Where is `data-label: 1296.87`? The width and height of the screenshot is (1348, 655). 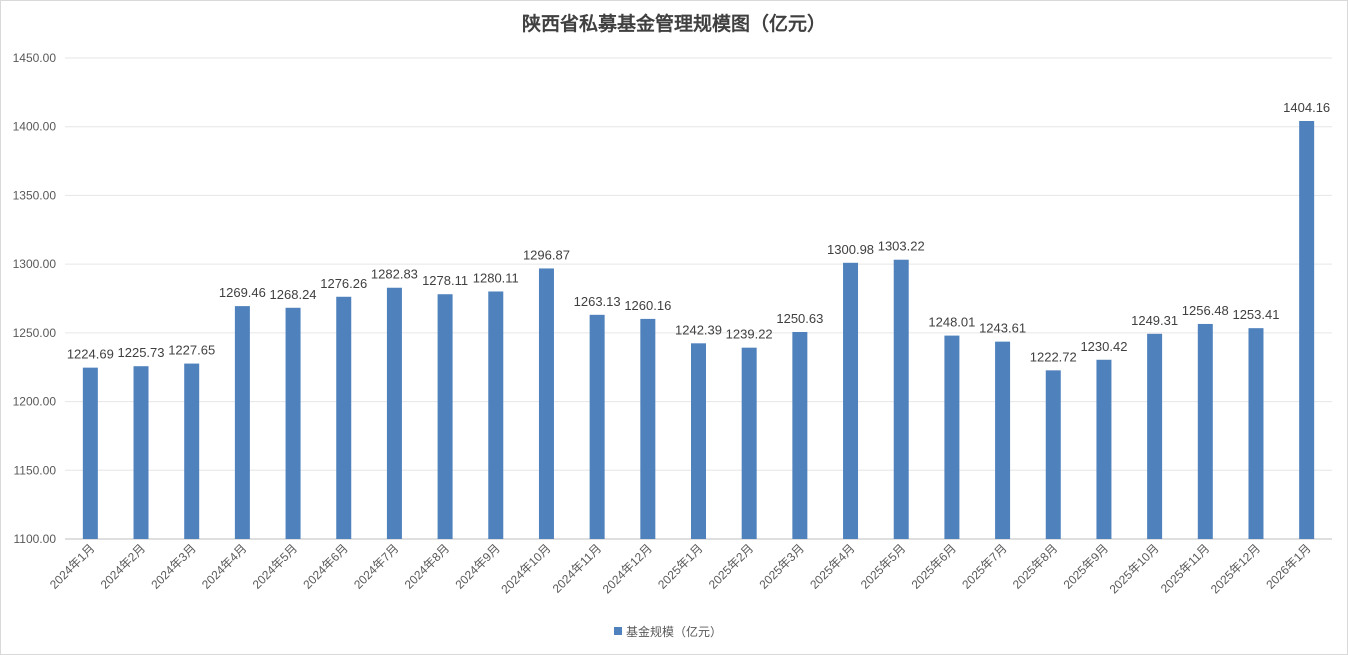 data-label: 1296.87 is located at coordinates (546, 254).